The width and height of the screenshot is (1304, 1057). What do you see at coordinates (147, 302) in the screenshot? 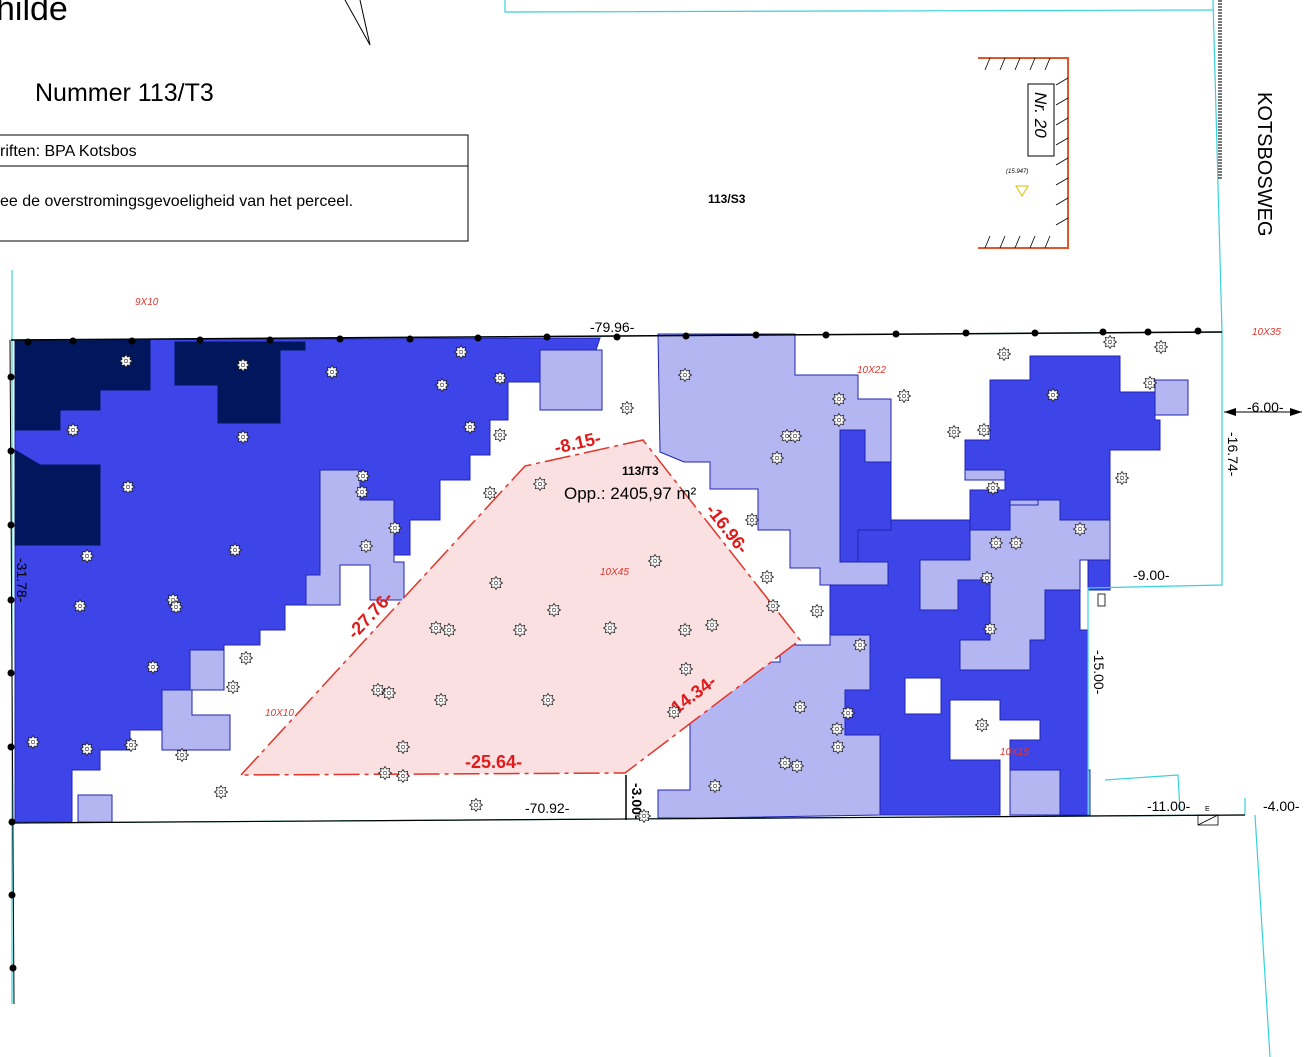
I see `tree-label: 9X10` at bounding box center [147, 302].